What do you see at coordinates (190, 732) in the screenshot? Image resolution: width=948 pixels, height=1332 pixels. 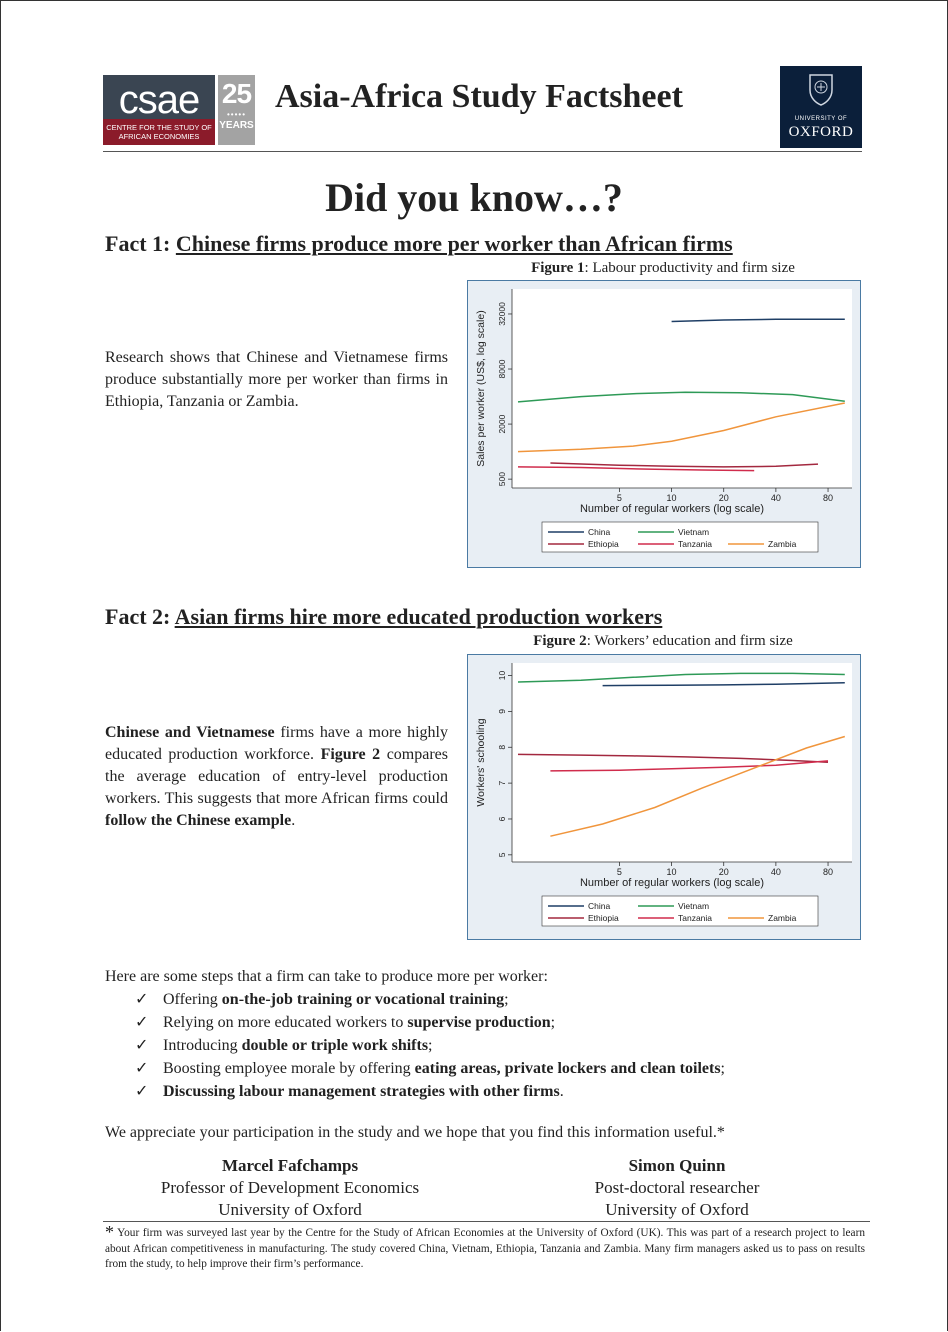 I see `fact2-bold-1: Chinese and Vietnamese` at bounding box center [190, 732].